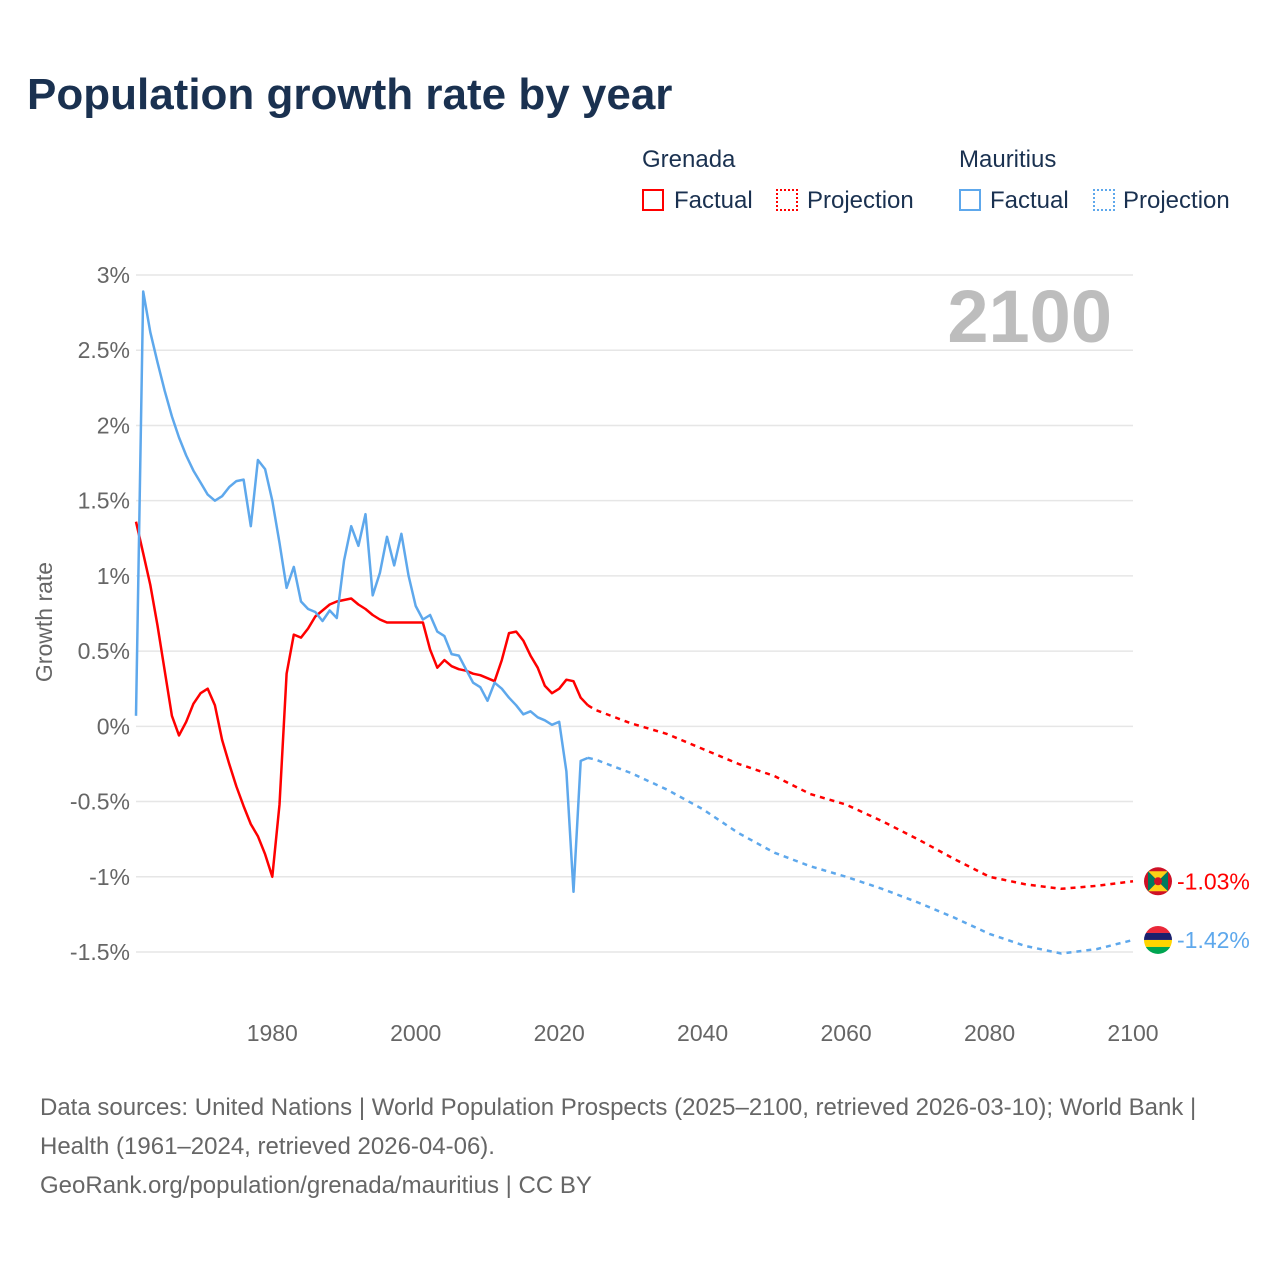 The width and height of the screenshot is (1280, 1280). I want to click on y-tick-label: 2.5%, so click(104, 350).